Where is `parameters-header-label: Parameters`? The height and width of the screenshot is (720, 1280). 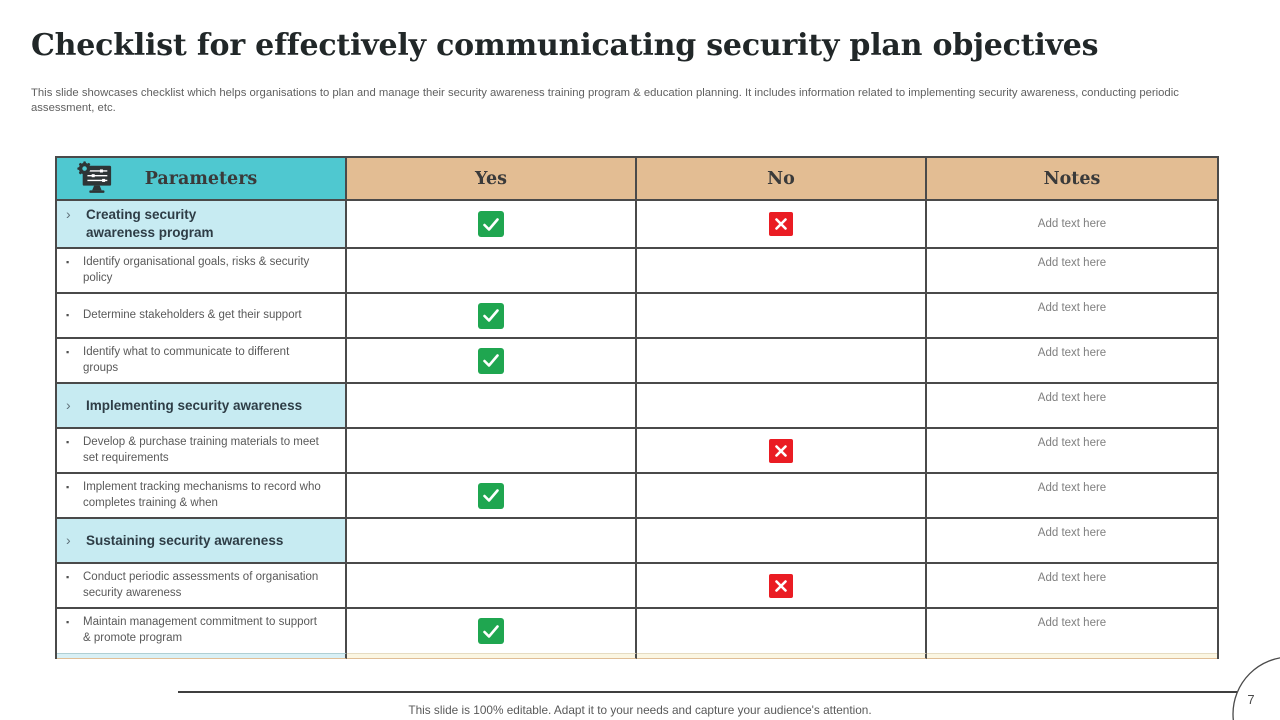 parameters-header-label: Parameters is located at coordinates (201, 178).